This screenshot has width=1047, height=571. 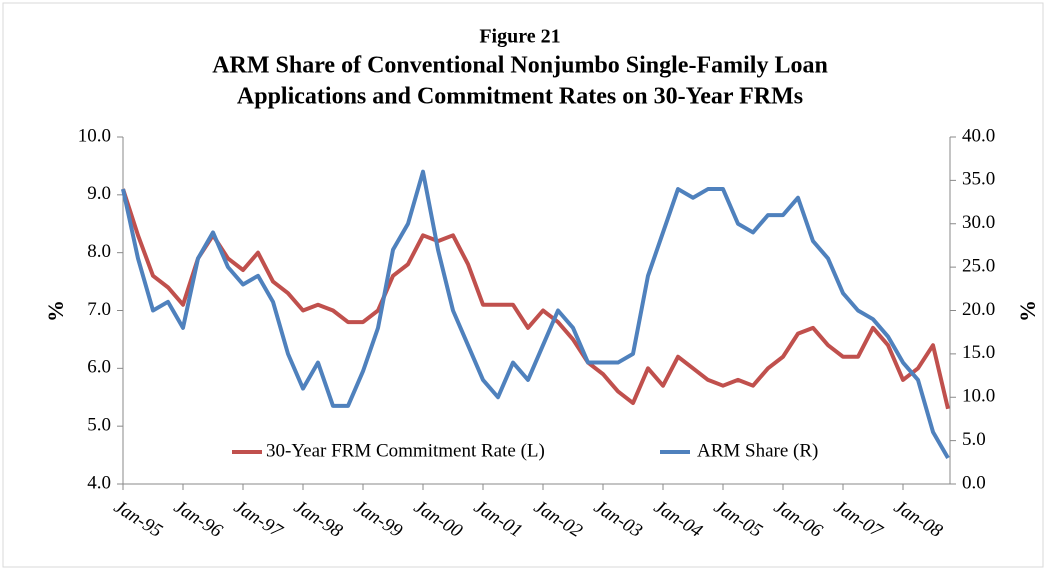 I want to click on legend-label: 30-Year FRM Commitment Rate (L), so click(x=405, y=450).